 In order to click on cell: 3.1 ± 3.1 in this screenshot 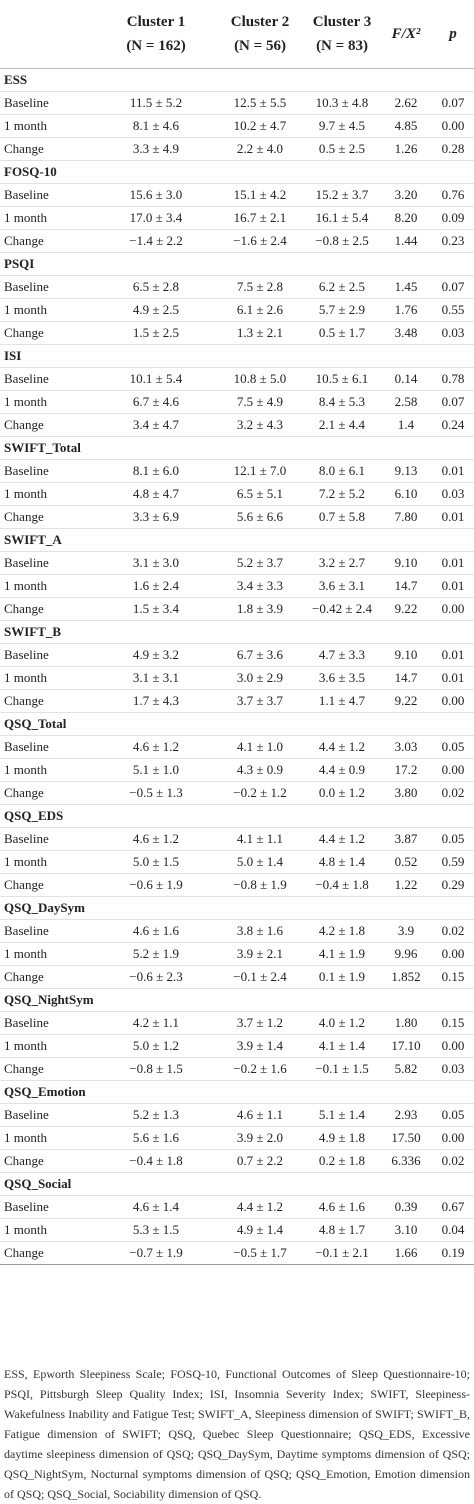, I will do `click(156, 678)`.